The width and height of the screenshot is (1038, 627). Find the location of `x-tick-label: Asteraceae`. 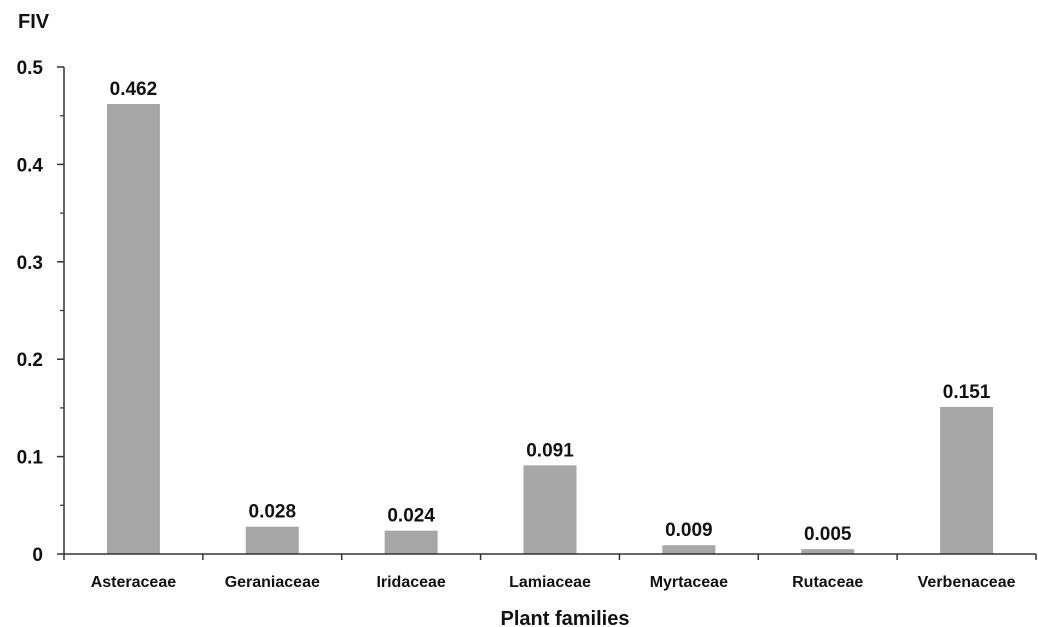

x-tick-label: Asteraceae is located at coordinates (134, 582).